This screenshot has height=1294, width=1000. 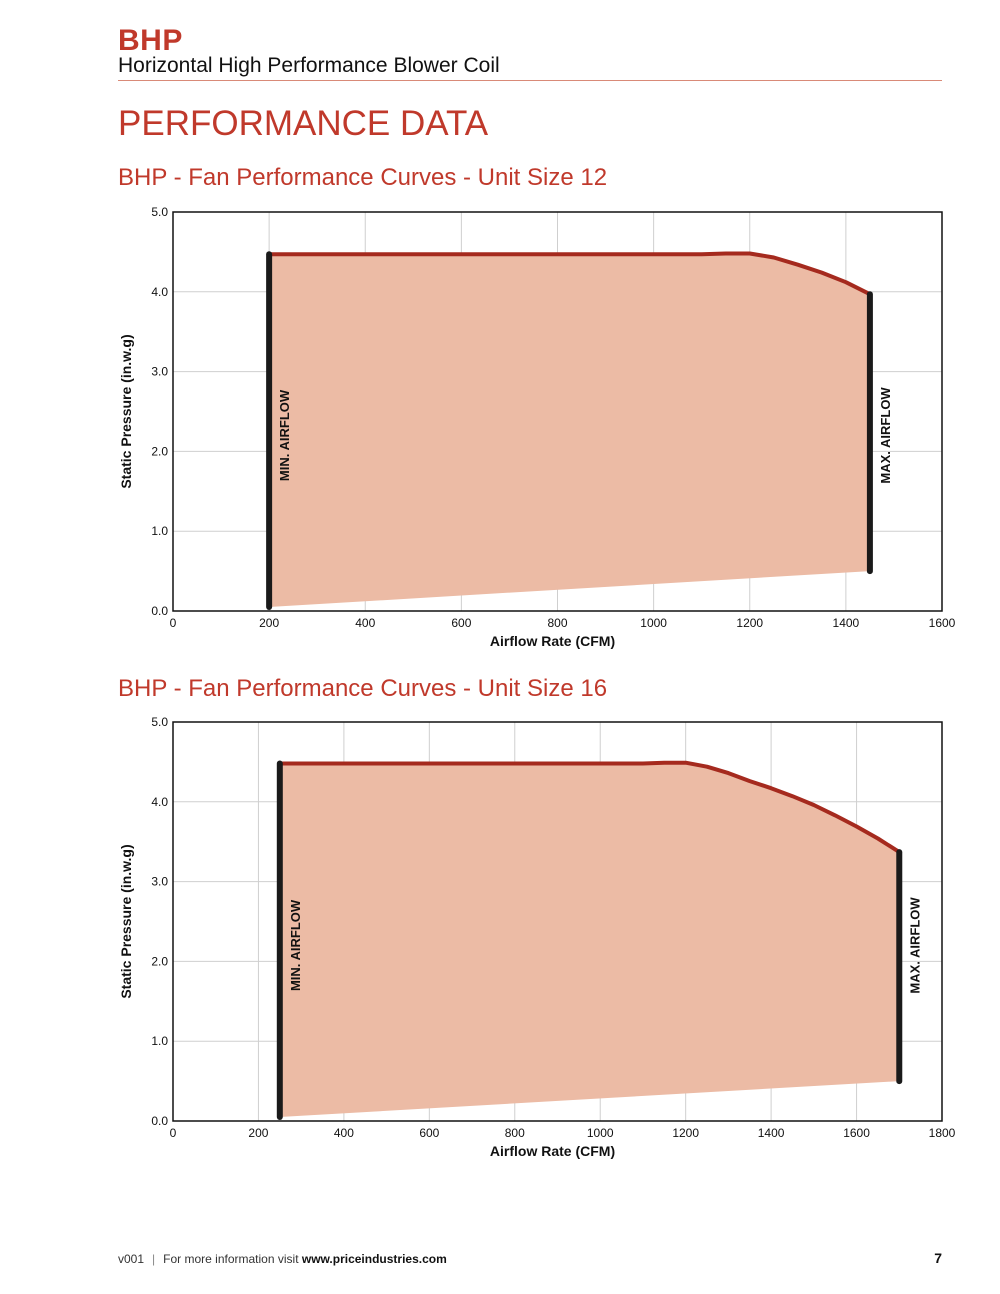 I want to click on x-tick-label: 1800, so click(x=942, y=1133).